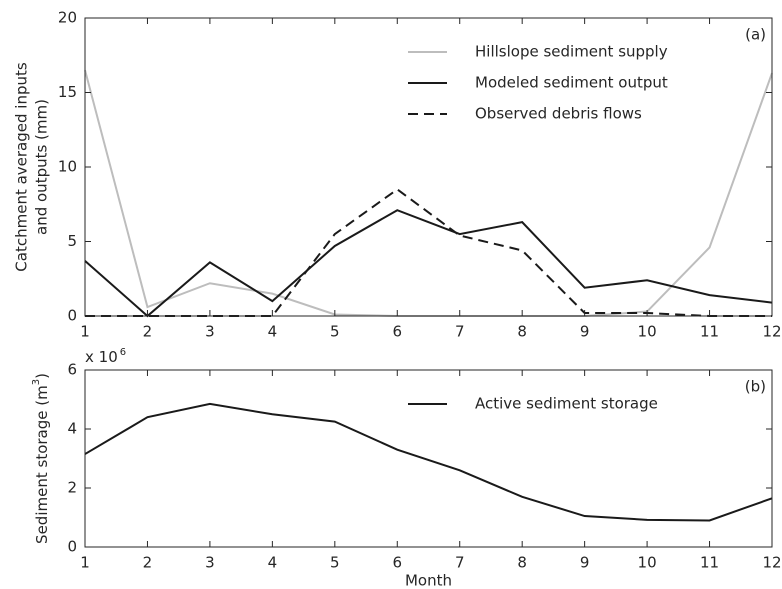 This screenshot has width=782, height=589. I want to click on legend-label: Observed debris flows, so click(558, 114).